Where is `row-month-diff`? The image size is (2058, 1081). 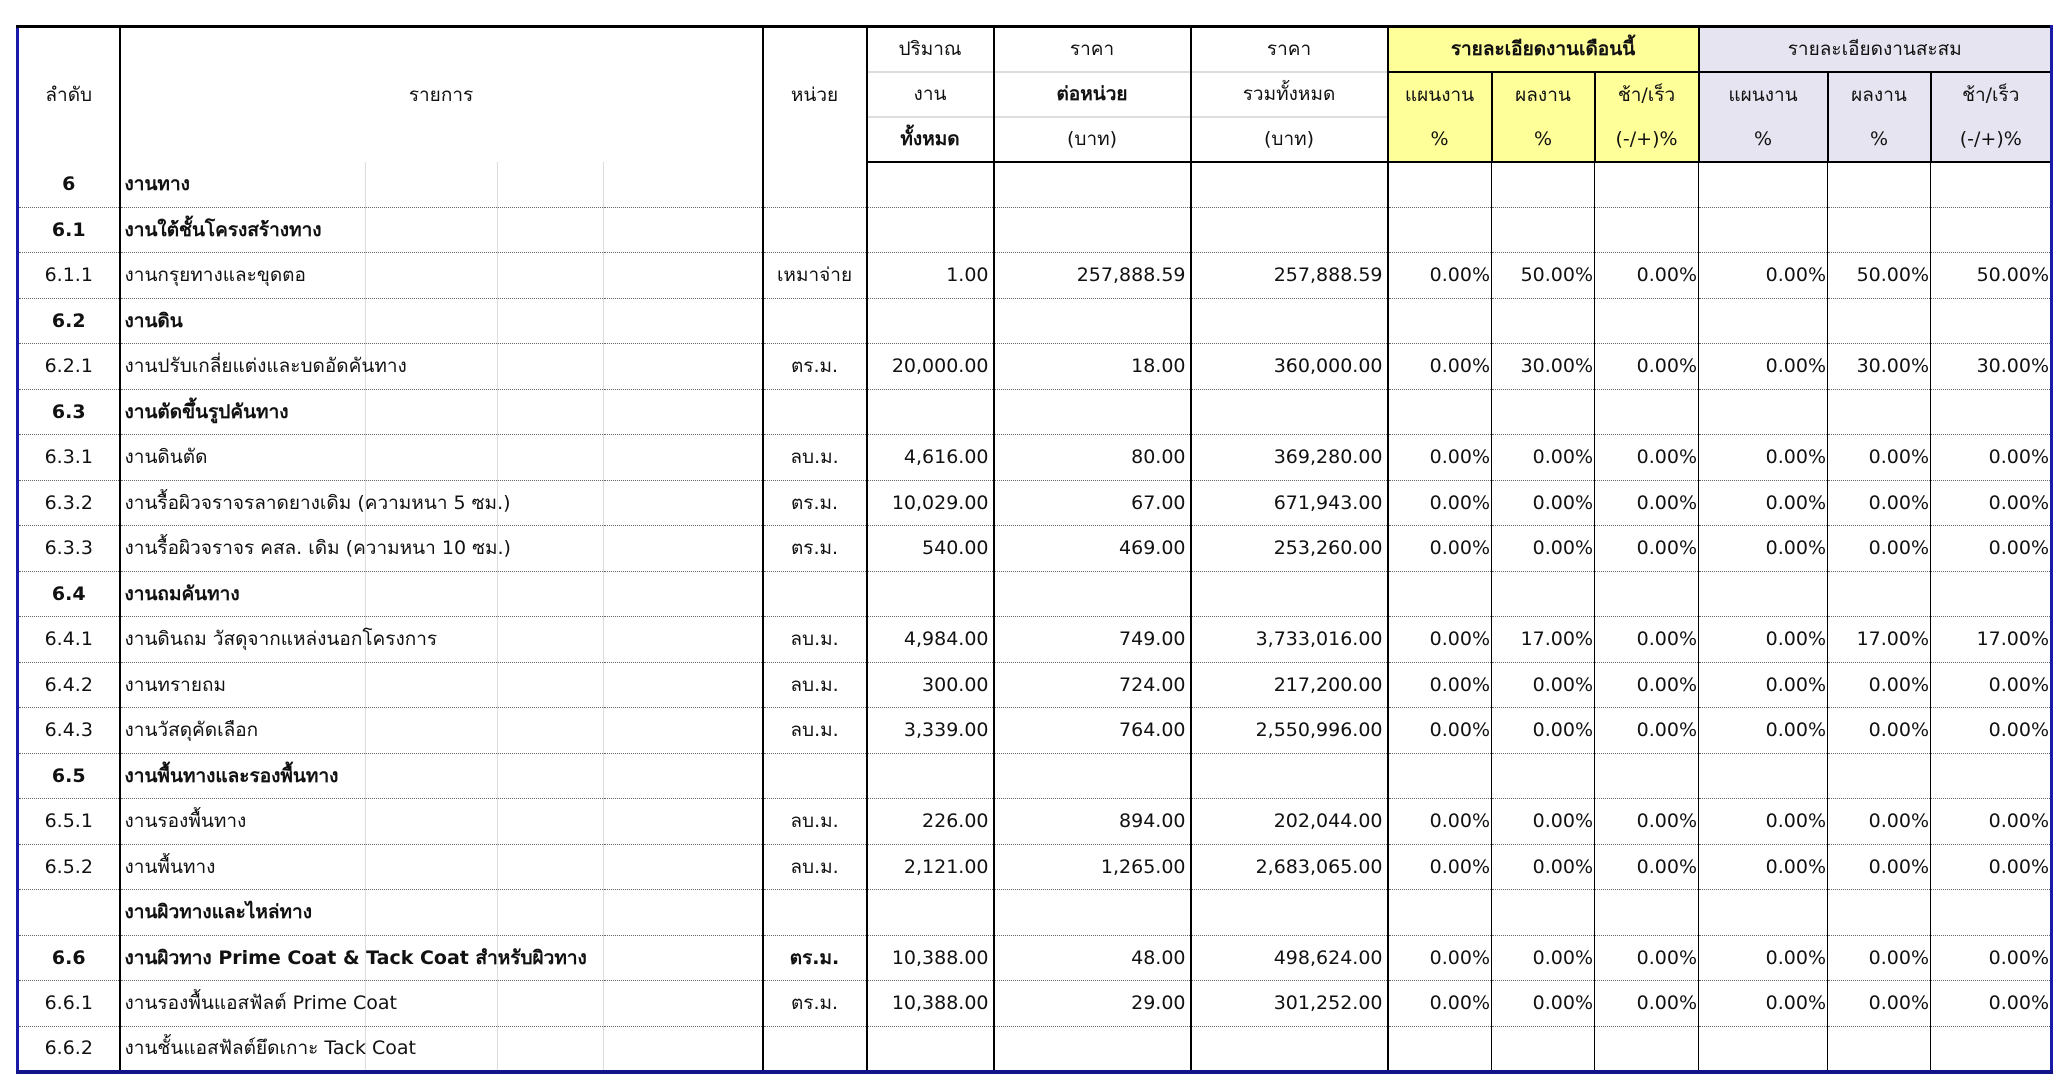
row-month-diff is located at coordinates (1647, 184).